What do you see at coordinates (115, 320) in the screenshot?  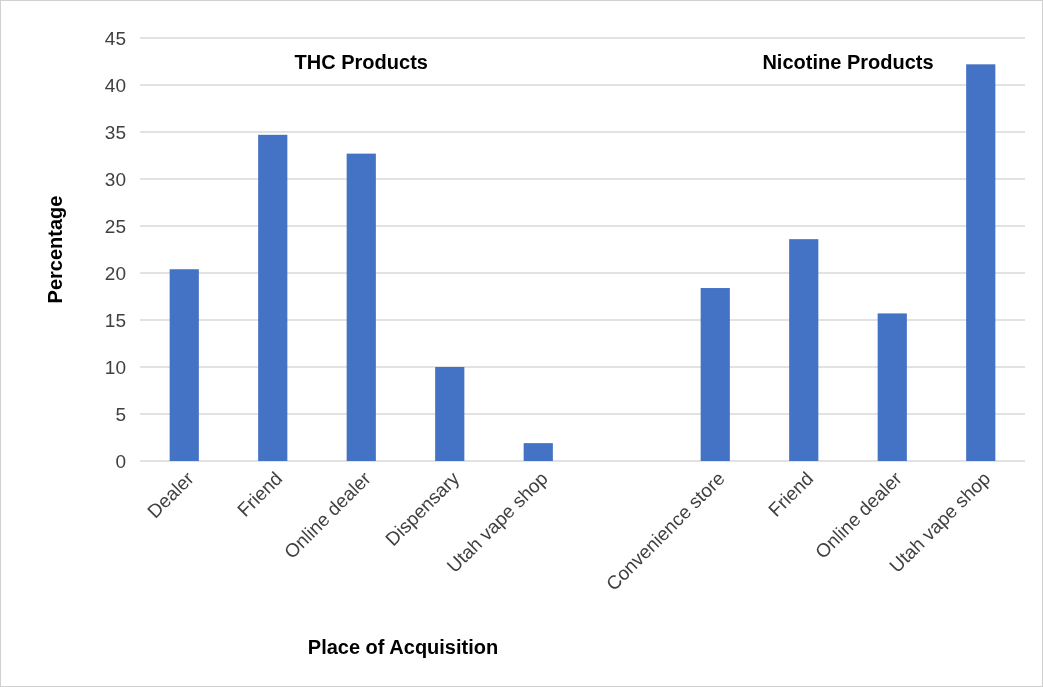 I see `y-tick-label: 15` at bounding box center [115, 320].